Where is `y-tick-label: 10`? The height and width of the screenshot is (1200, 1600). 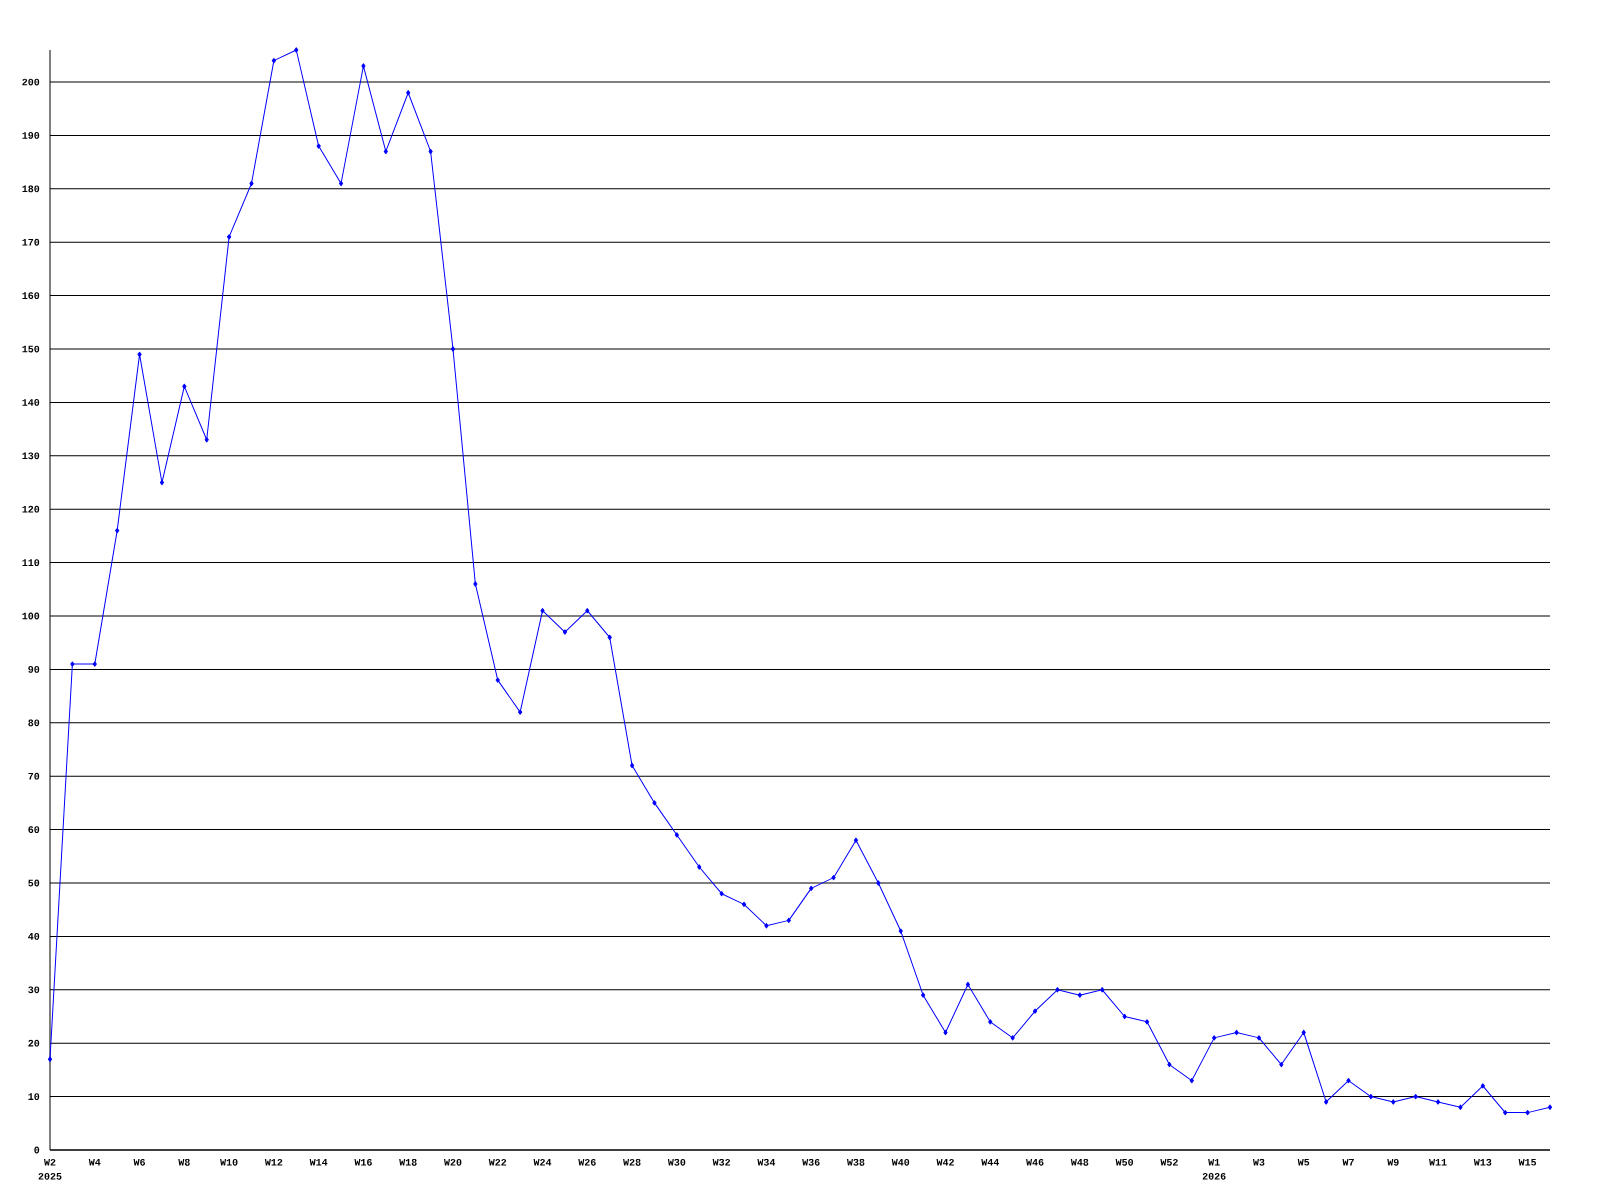
y-tick-label: 10 is located at coordinates (34, 1096).